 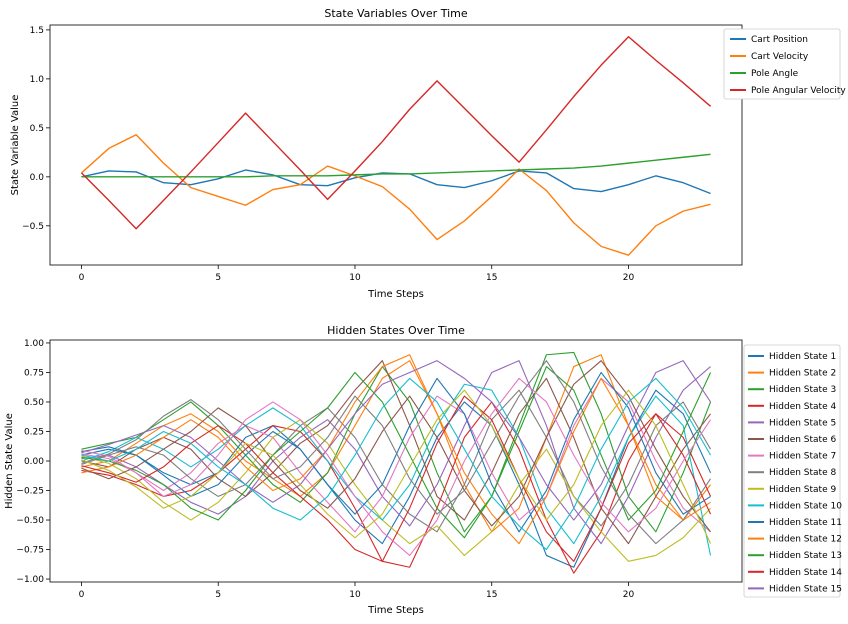 I want to click on y-tick-label: −0.50, so click(x=30, y=521).